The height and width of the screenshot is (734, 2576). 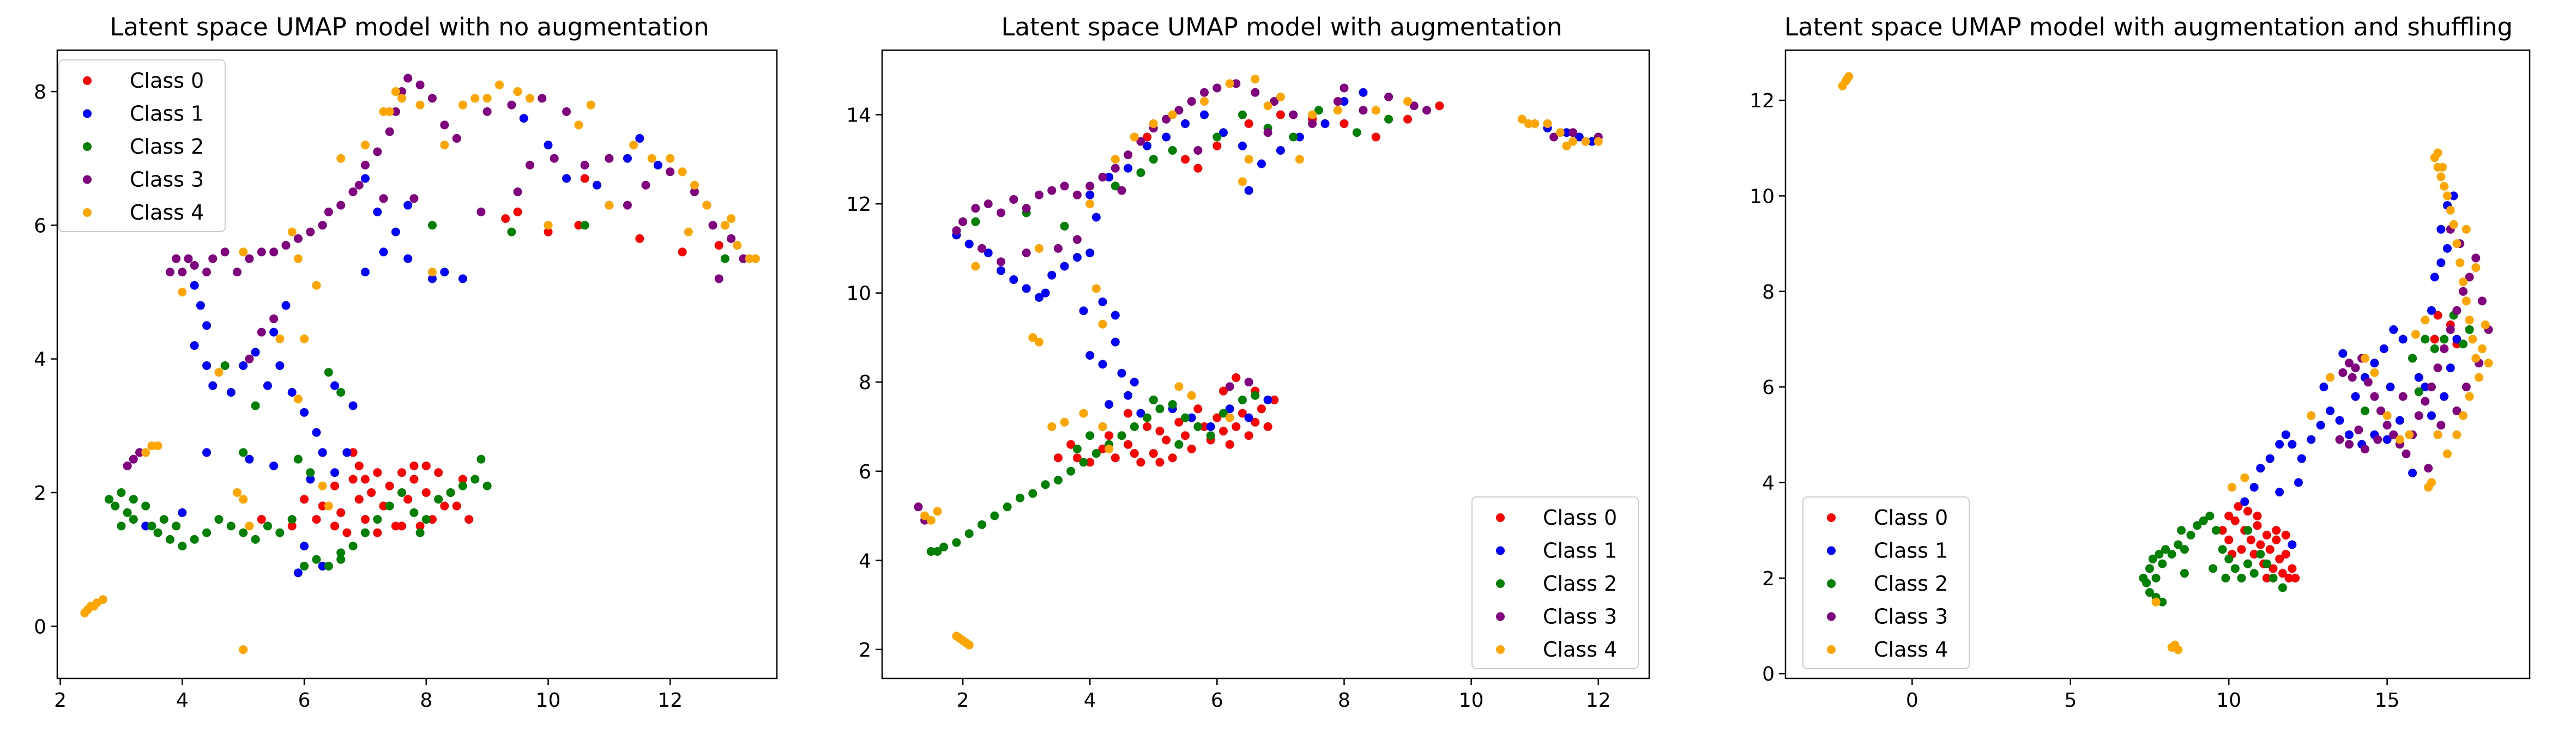 What do you see at coordinates (1911, 617) in the screenshot?
I see `legend-label: Class 3` at bounding box center [1911, 617].